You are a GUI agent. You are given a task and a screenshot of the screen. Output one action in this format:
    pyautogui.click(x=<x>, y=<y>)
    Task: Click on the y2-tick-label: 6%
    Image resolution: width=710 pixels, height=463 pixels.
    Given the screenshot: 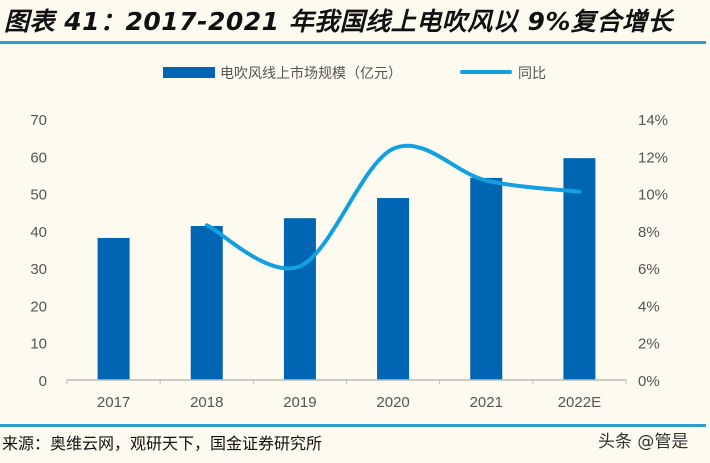 What is the action you would take?
    pyautogui.click(x=649, y=269)
    